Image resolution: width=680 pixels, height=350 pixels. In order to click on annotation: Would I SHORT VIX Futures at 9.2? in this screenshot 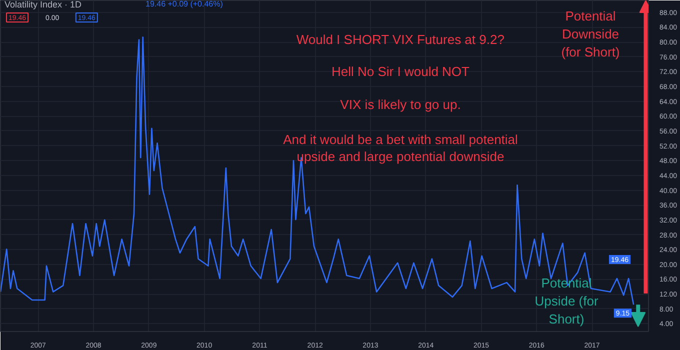, I will do `click(400, 39)`.